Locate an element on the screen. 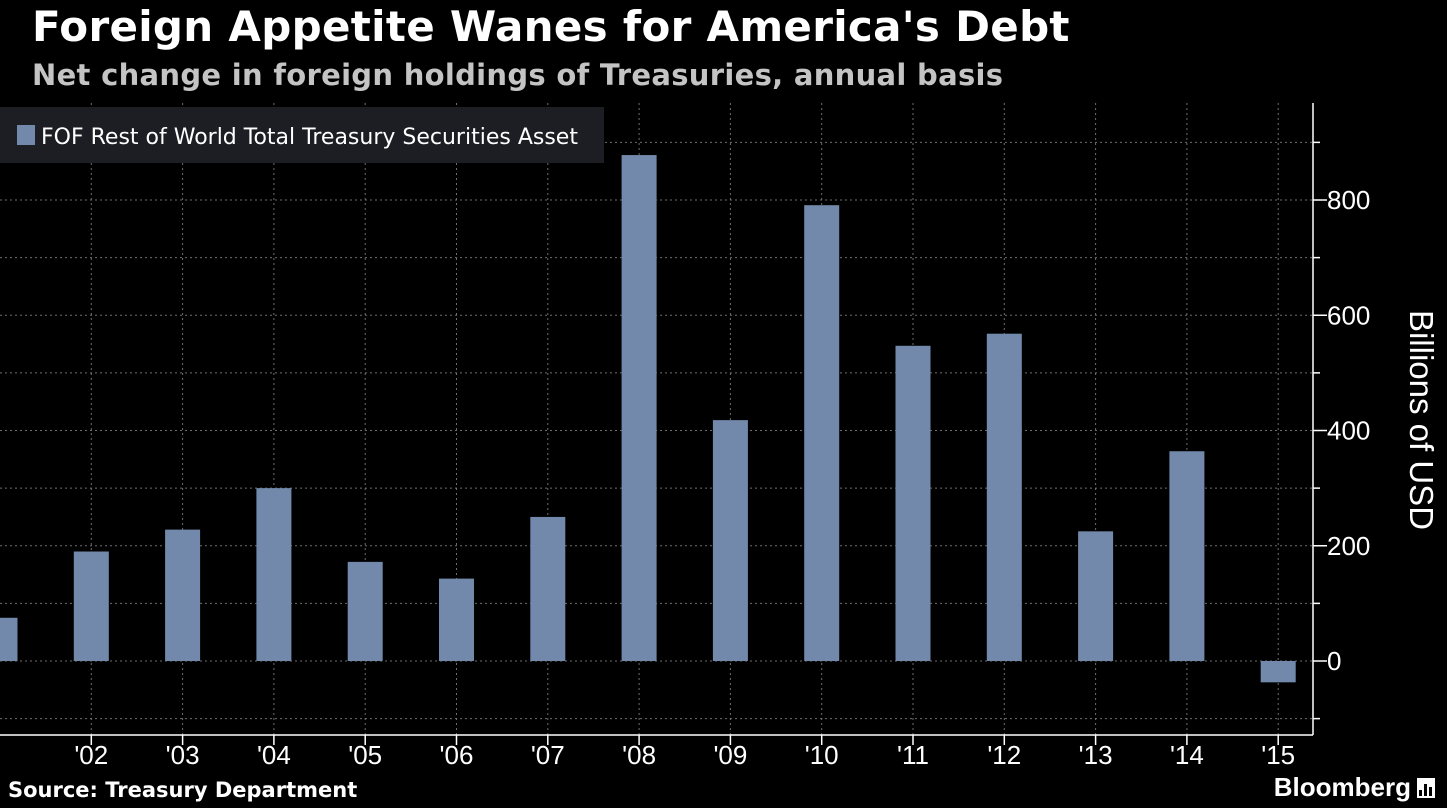 The image size is (1447, 808). x-tick-label: '10 is located at coordinates (822, 755).